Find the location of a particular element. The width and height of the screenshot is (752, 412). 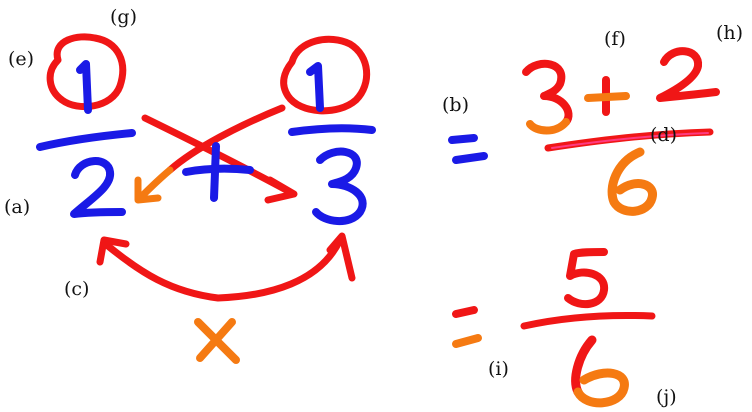

step2-fraction-bar is located at coordinates (588, 320).